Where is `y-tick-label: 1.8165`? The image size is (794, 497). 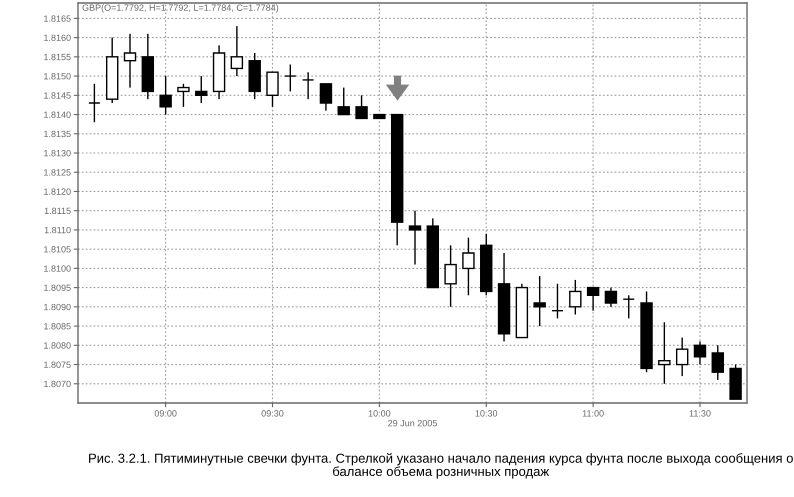 y-tick-label: 1.8165 is located at coordinates (57, 18).